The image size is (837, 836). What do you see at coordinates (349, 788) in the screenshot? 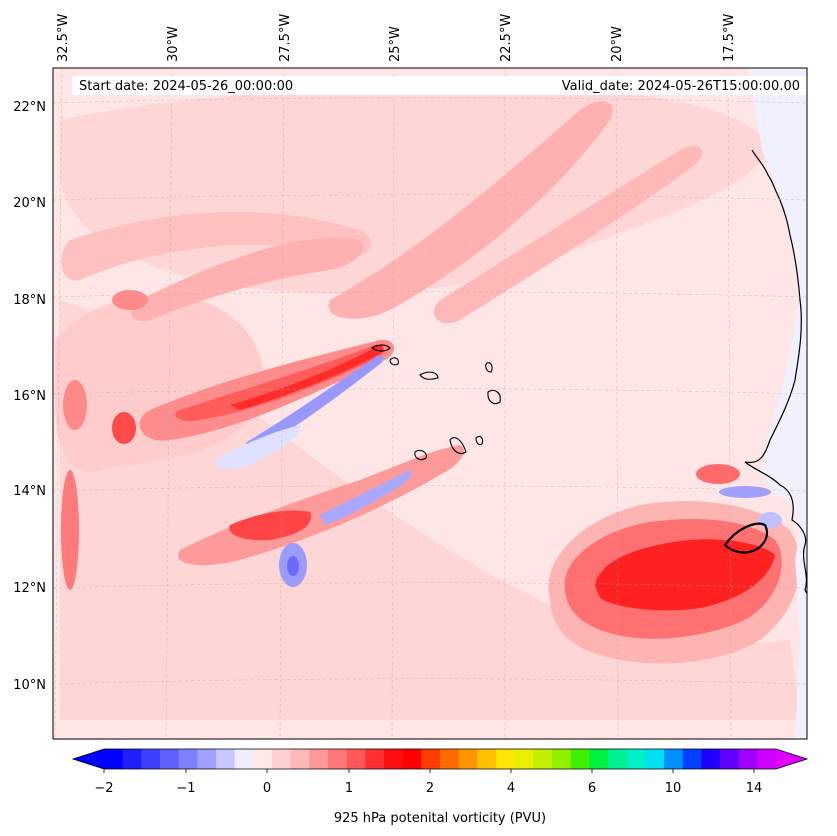
I see `colorbar-tick-label: 1` at bounding box center [349, 788].